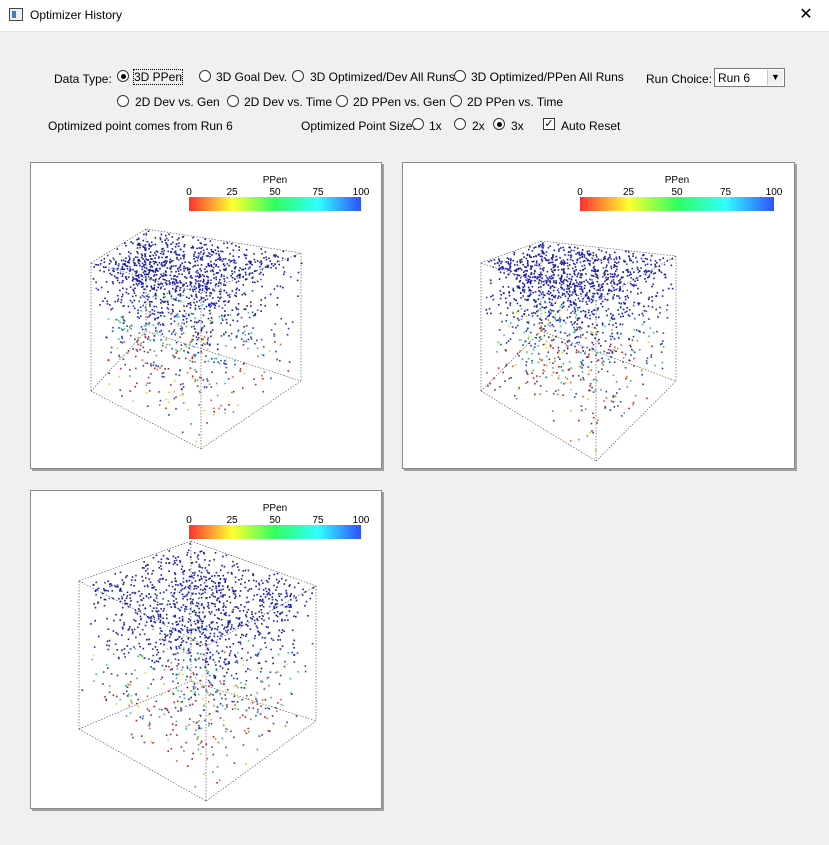 This screenshot has height=845, width=829. I want to click on radio-size-2x, so click(460, 124).